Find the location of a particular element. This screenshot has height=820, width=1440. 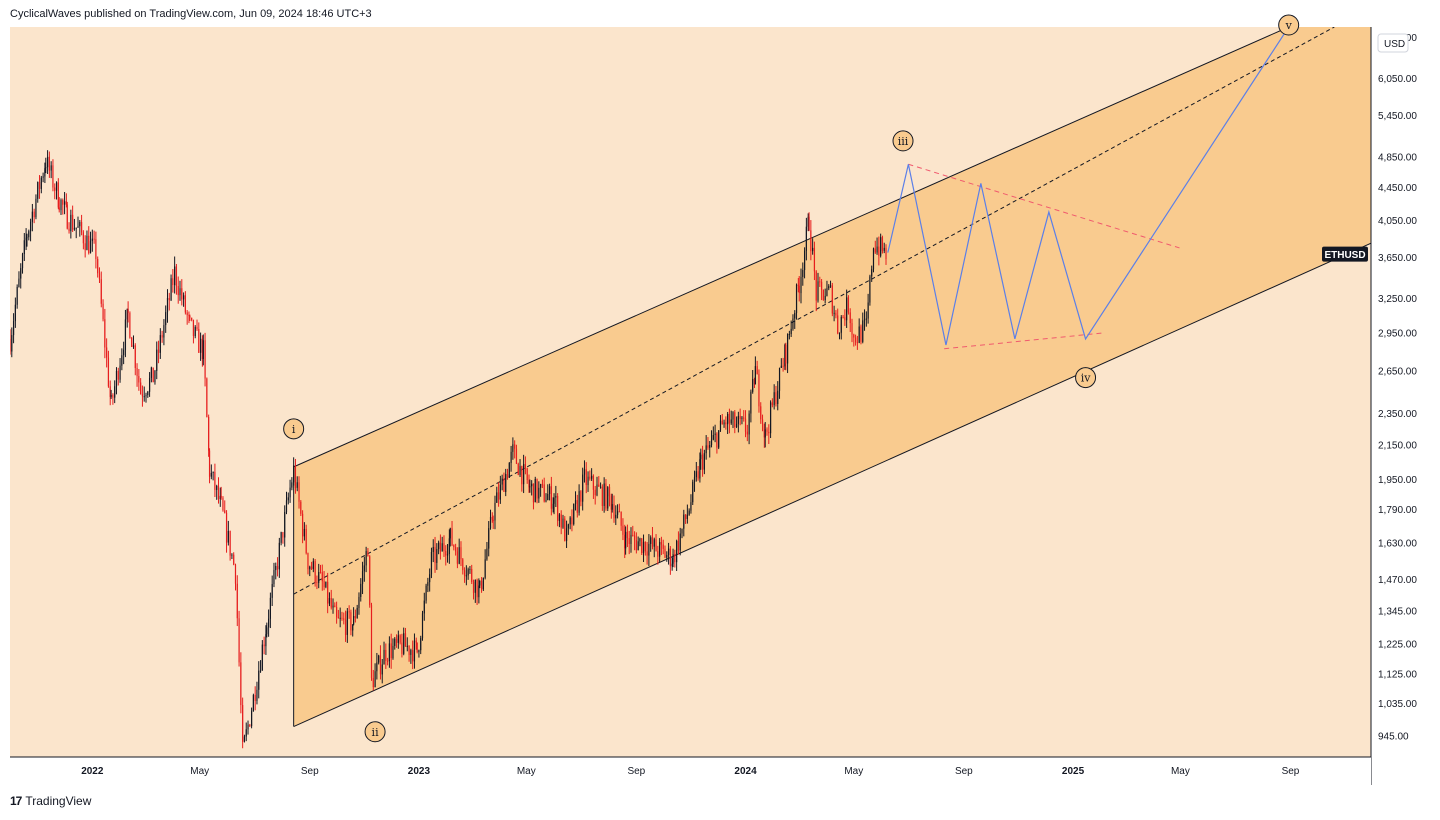

time-tick-label: May is located at coordinates (526, 771).